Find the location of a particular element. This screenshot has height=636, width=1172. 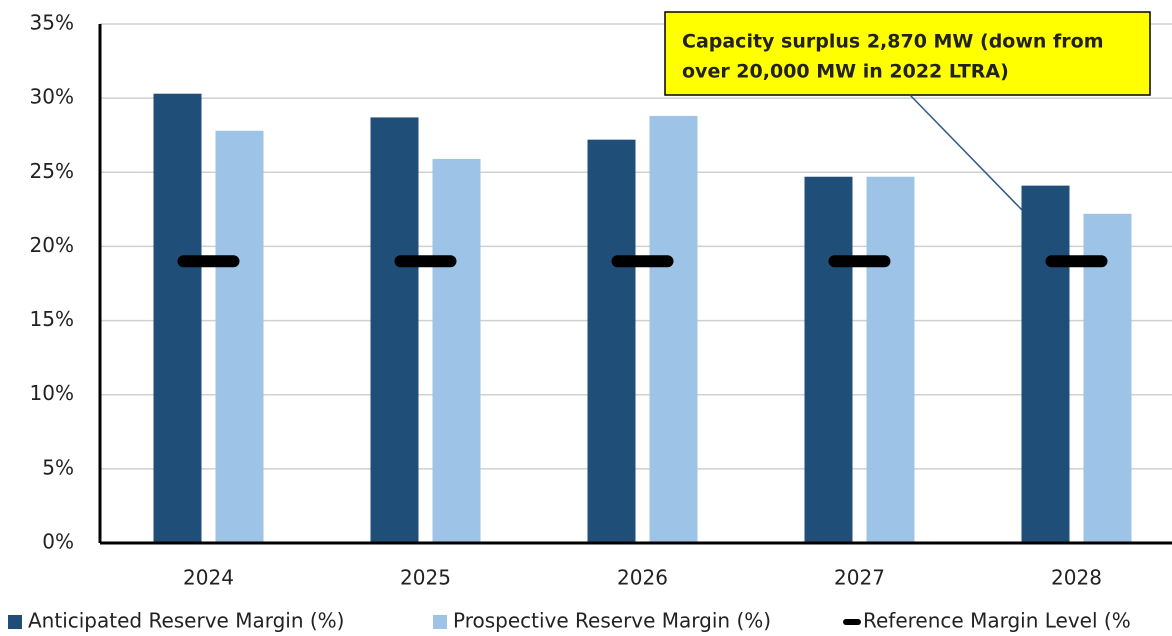

x-tick-label: 2026 is located at coordinates (642, 578).